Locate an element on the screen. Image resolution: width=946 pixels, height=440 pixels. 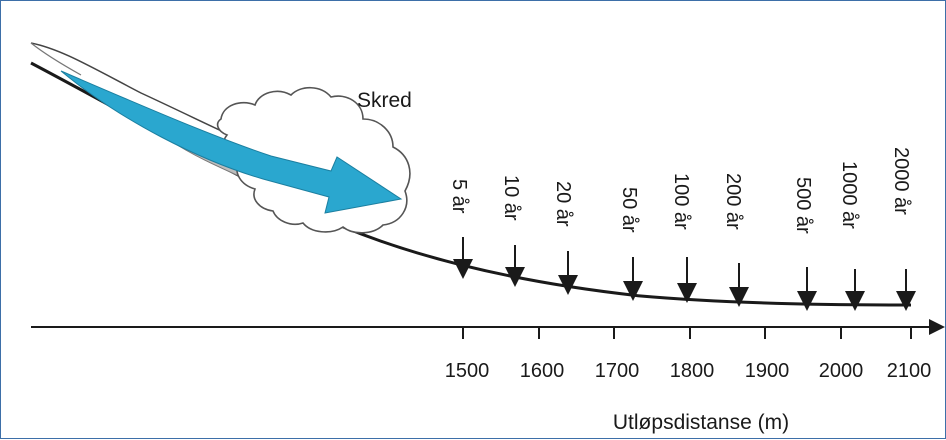
tick-label: 1500 is located at coordinates (467, 371).